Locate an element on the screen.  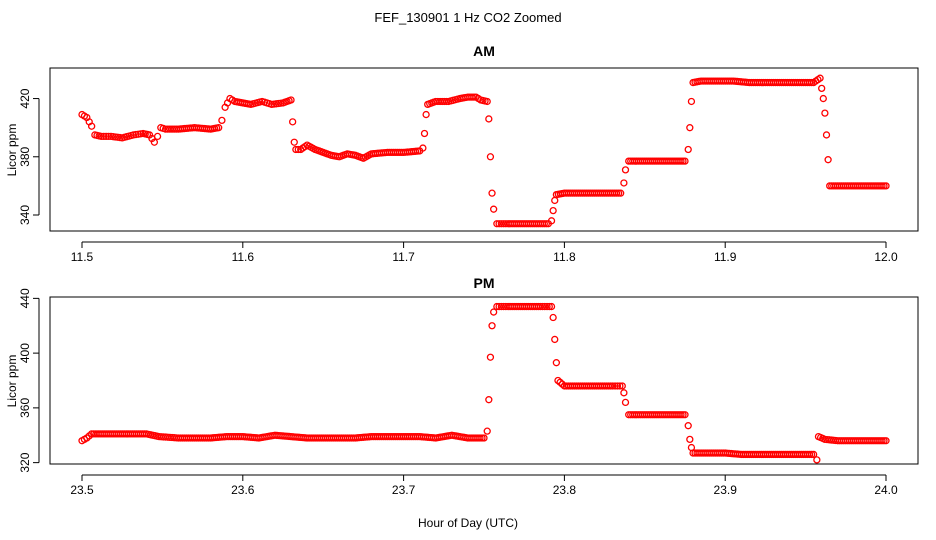
am-x-tick-label: 11.5 is located at coordinates (82, 257).